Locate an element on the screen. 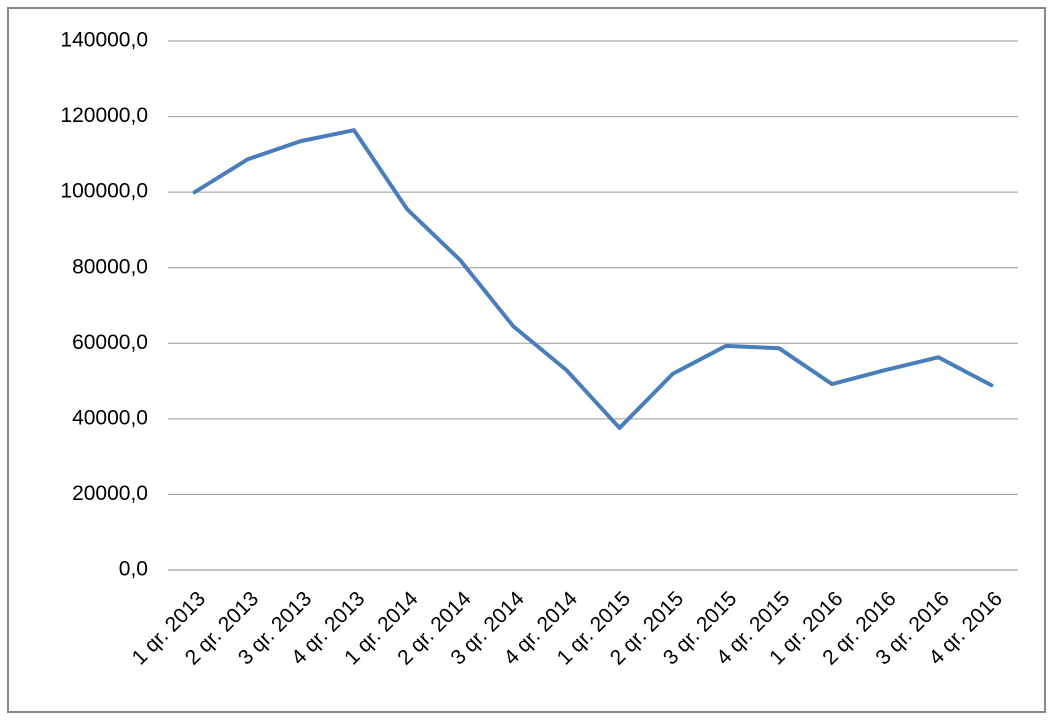 The height and width of the screenshot is (722, 1052). y-tick-label: 140000,0 is located at coordinates (104, 40).